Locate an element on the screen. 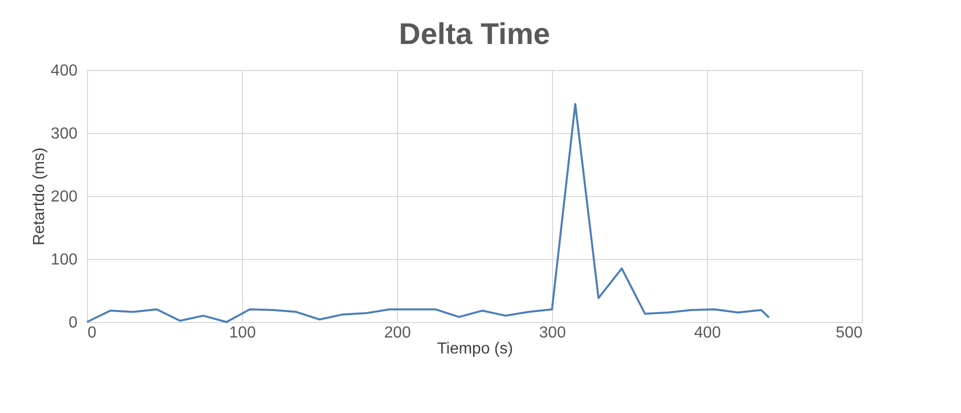 The height and width of the screenshot is (413, 961). y-axis-title: Retartdo (ms) is located at coordinates (39, 197).